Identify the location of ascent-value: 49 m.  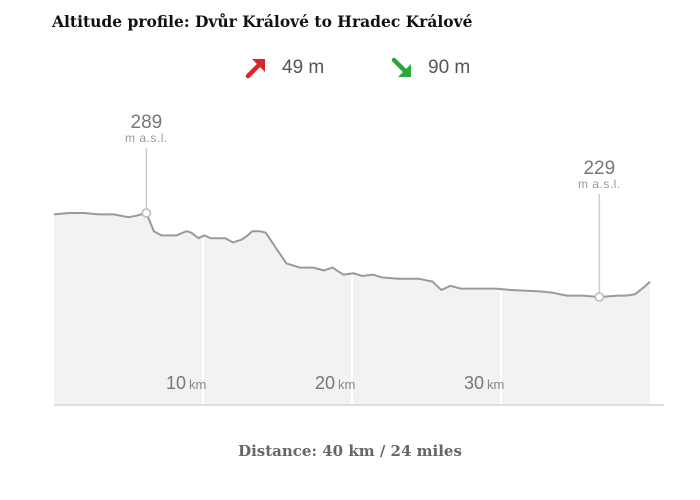
(303, 67).